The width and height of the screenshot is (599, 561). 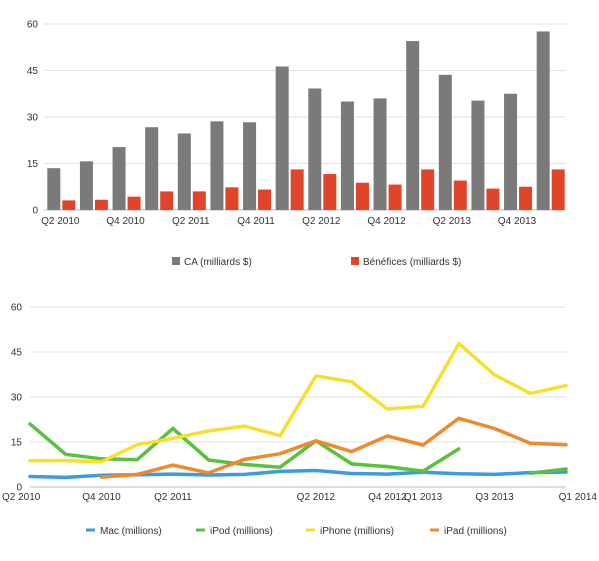 What do you see at coordinates (412, 262) in the screenshot?
I see `bar-legend-label: Bénéfices (milliards $)` at bounding box center [412, 262].